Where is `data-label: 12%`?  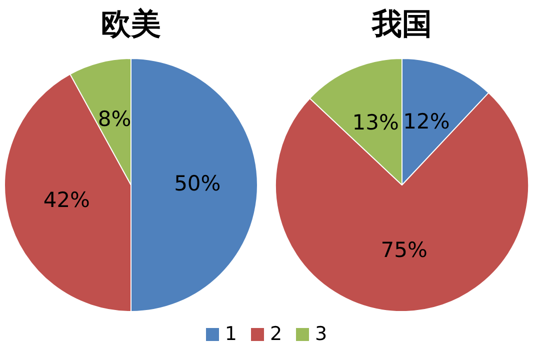 data-label: 12% is located at coordinates (426, 122).